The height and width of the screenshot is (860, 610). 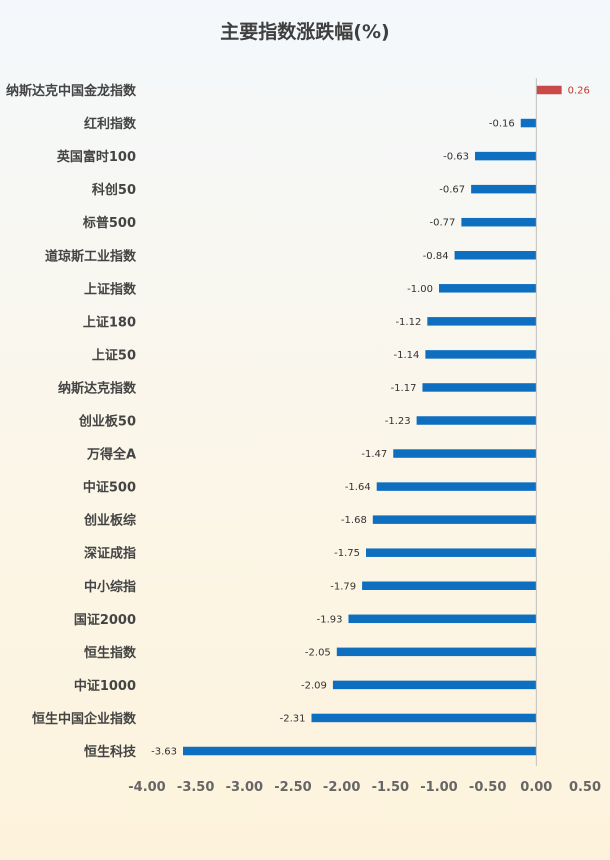 I want to click on category-label: 恒生中国企业指数, so click(x=84, y=719).